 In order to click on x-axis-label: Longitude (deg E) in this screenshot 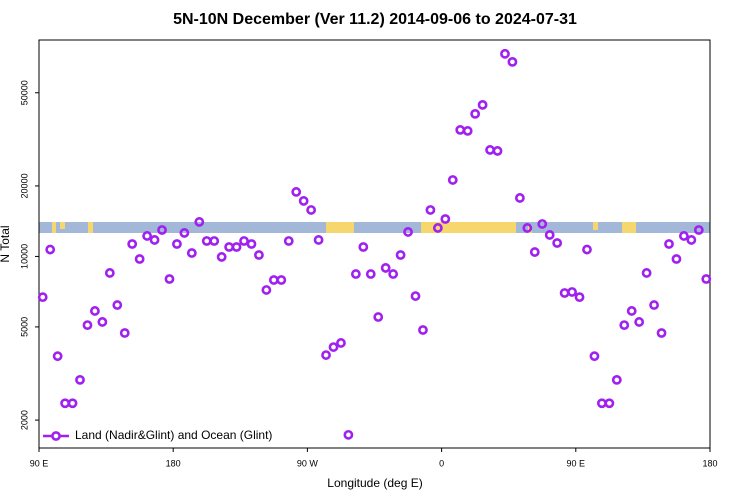, I will do `click(374, 483)`.